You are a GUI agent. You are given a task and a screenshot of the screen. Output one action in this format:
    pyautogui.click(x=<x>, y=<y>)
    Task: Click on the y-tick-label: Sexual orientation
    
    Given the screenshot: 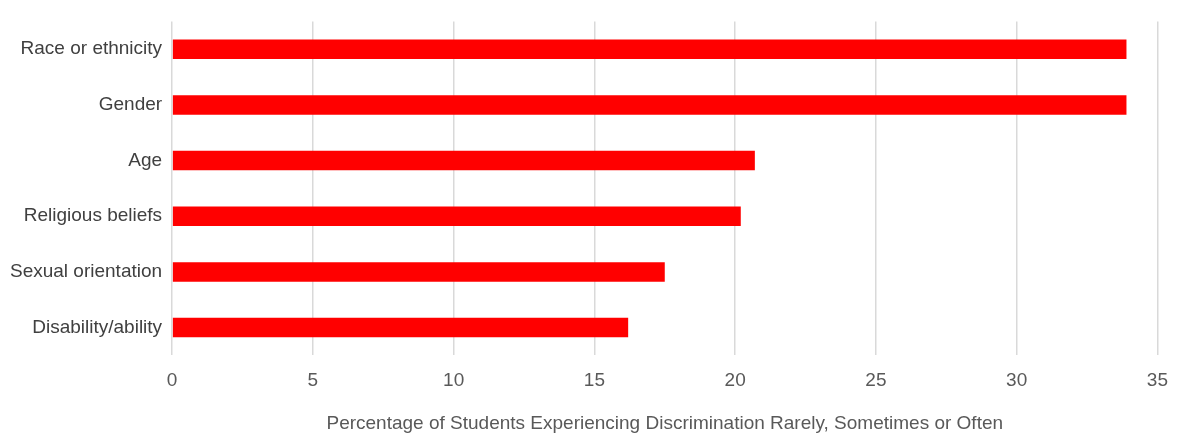 What is the action you would take?
    pyautogui.click(x=86, y=271)
    